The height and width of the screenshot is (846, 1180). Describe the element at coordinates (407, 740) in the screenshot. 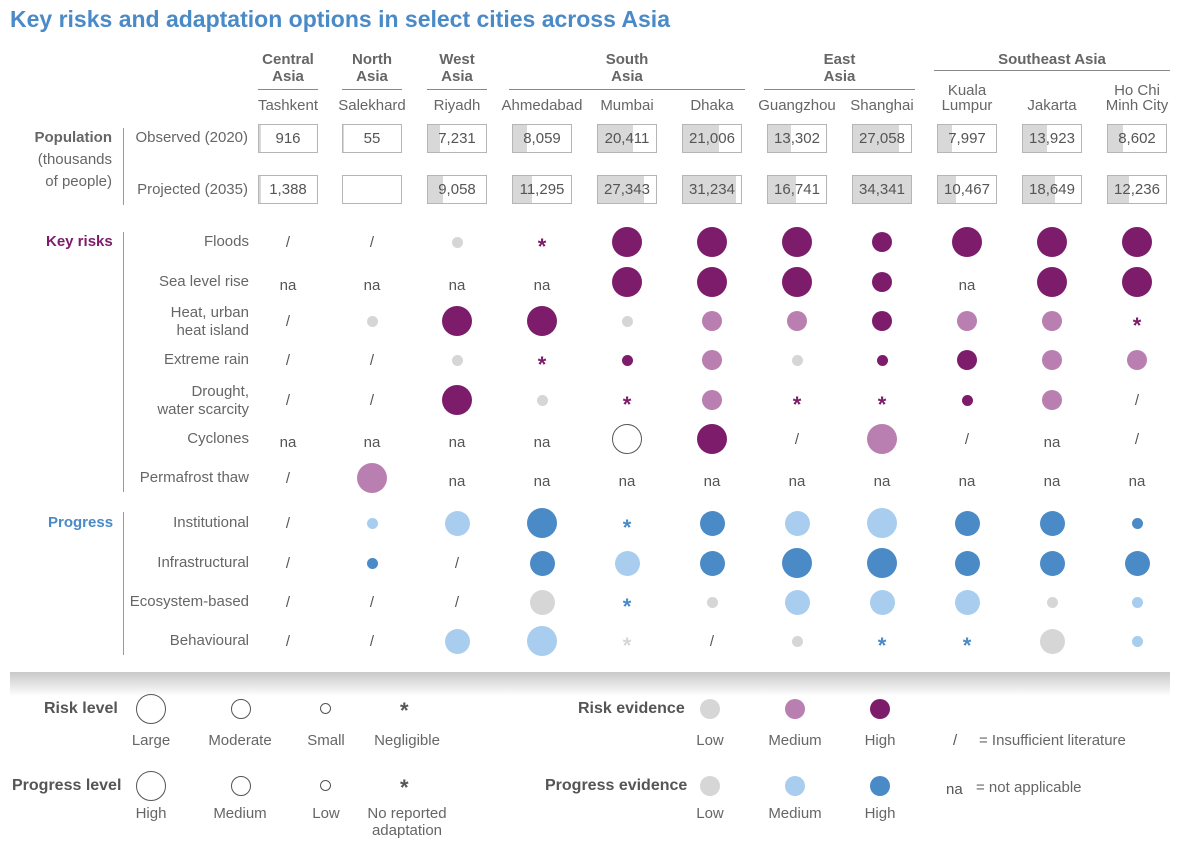

I see `legend-label: Negligible` at that location.